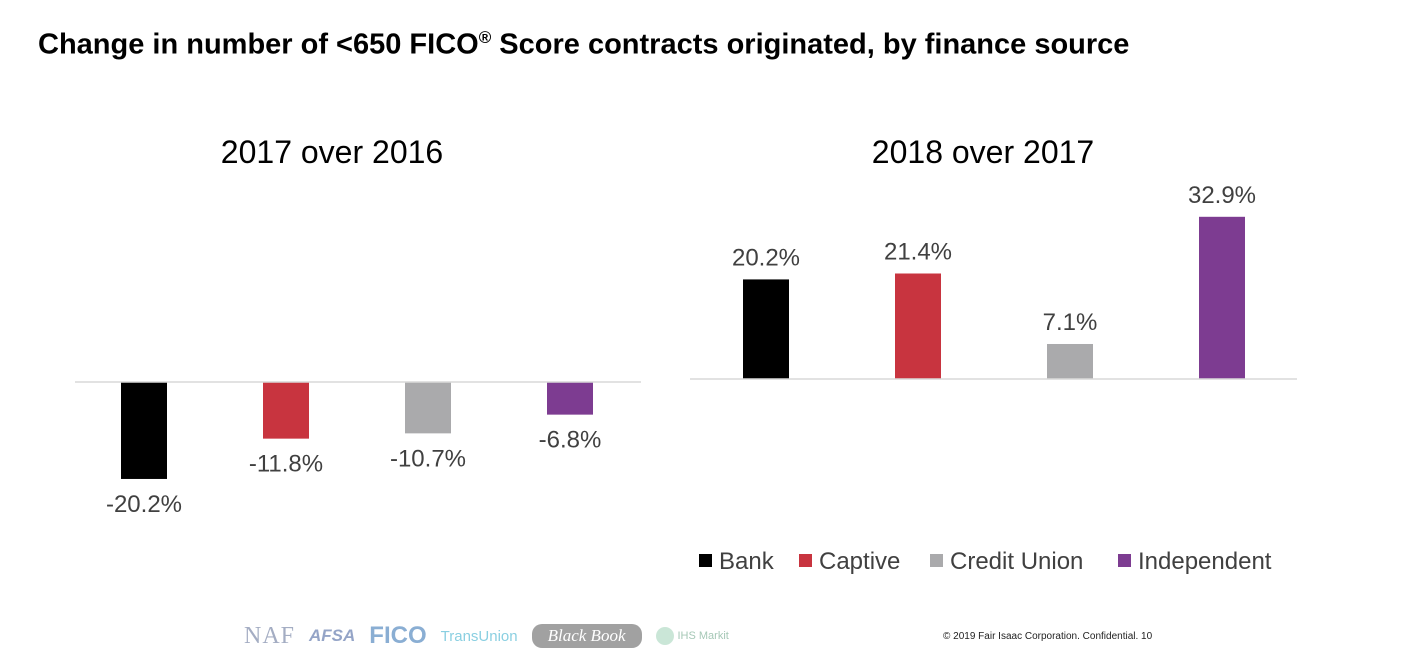 This screenshot has height=666, width=1402. What do you see at coordinates (766, 257) in the screenshot?
I see `data-label: 20.2%` at bounding box center [766, 257].